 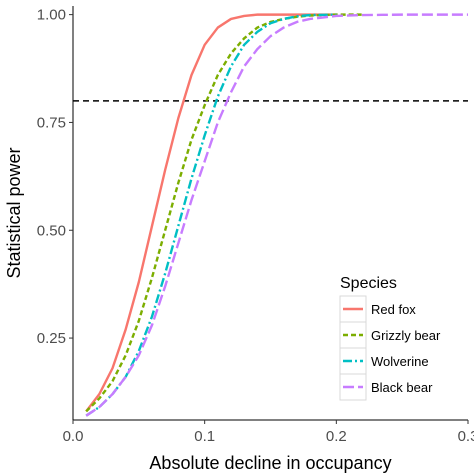 I want to click on y-tick-label: 0.25, so click(x=51, y=338).